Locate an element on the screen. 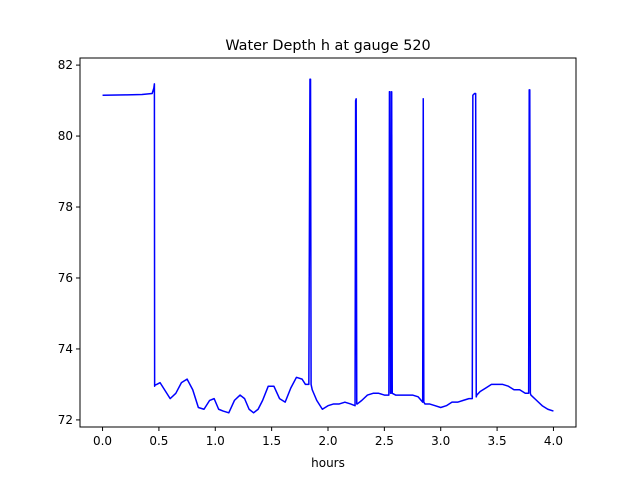  y-tick-label: 72 is located at coordinates (65, 420).